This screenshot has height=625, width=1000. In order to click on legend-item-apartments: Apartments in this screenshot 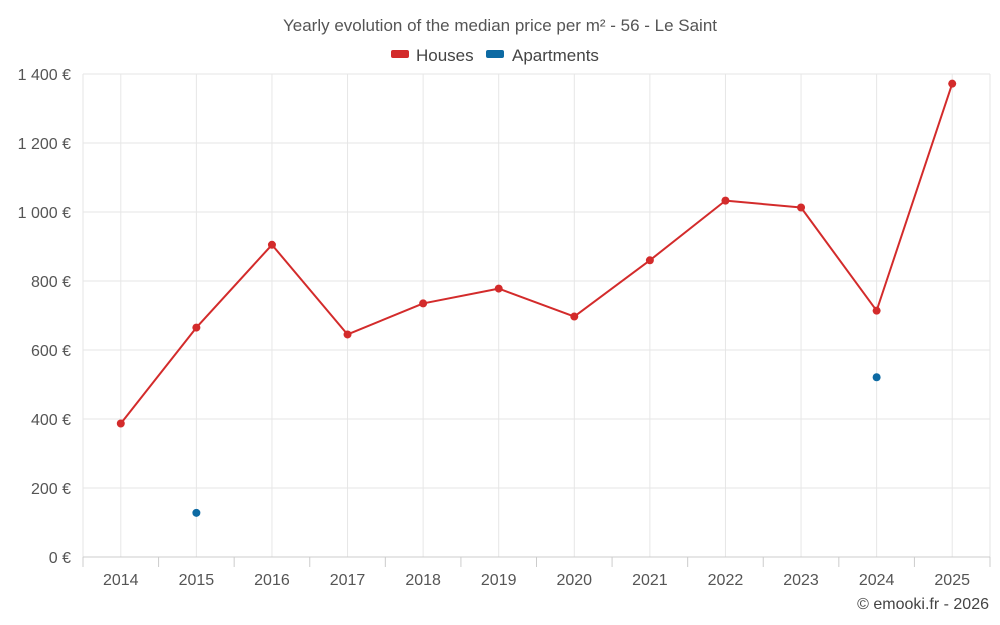, I will do `click(542, 55)`.